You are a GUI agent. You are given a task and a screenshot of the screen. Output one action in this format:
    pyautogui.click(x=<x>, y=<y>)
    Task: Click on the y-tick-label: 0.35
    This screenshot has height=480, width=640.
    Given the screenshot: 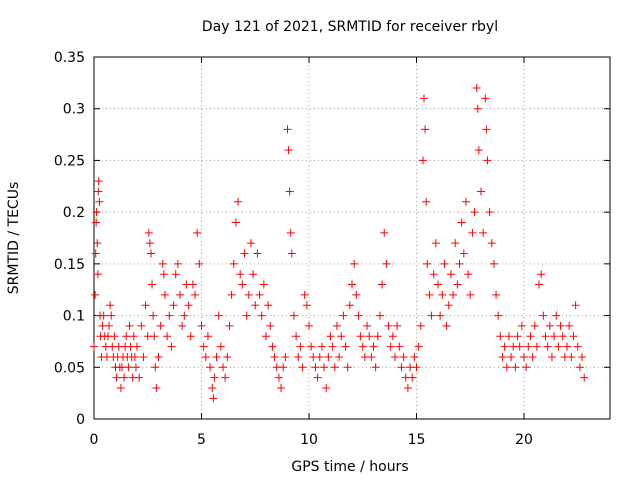 What is the action you would take?
    pyautogui.click(x=69, y=58)
    